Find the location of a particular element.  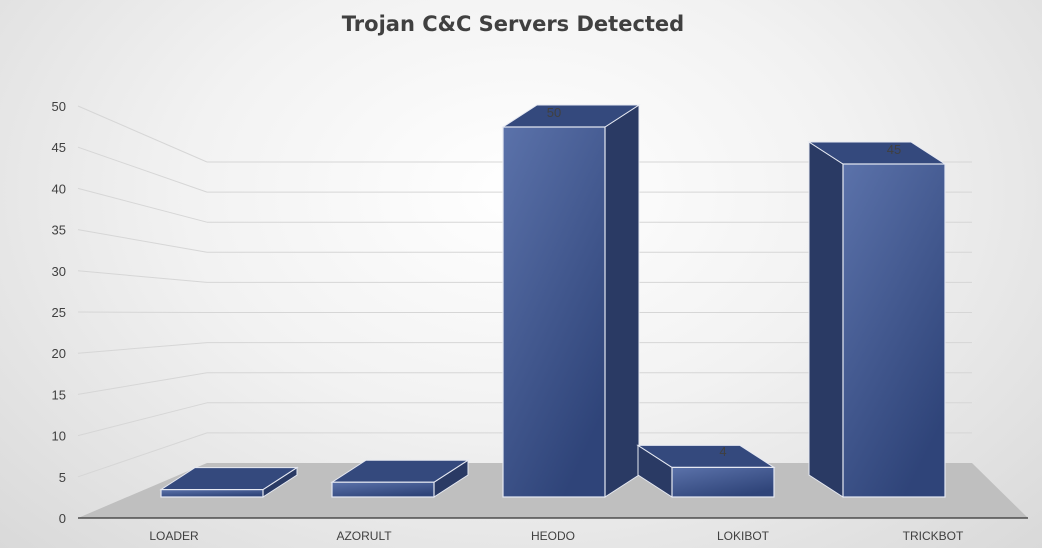

y-tick-label: 0 is located at coordinates (62, 518).